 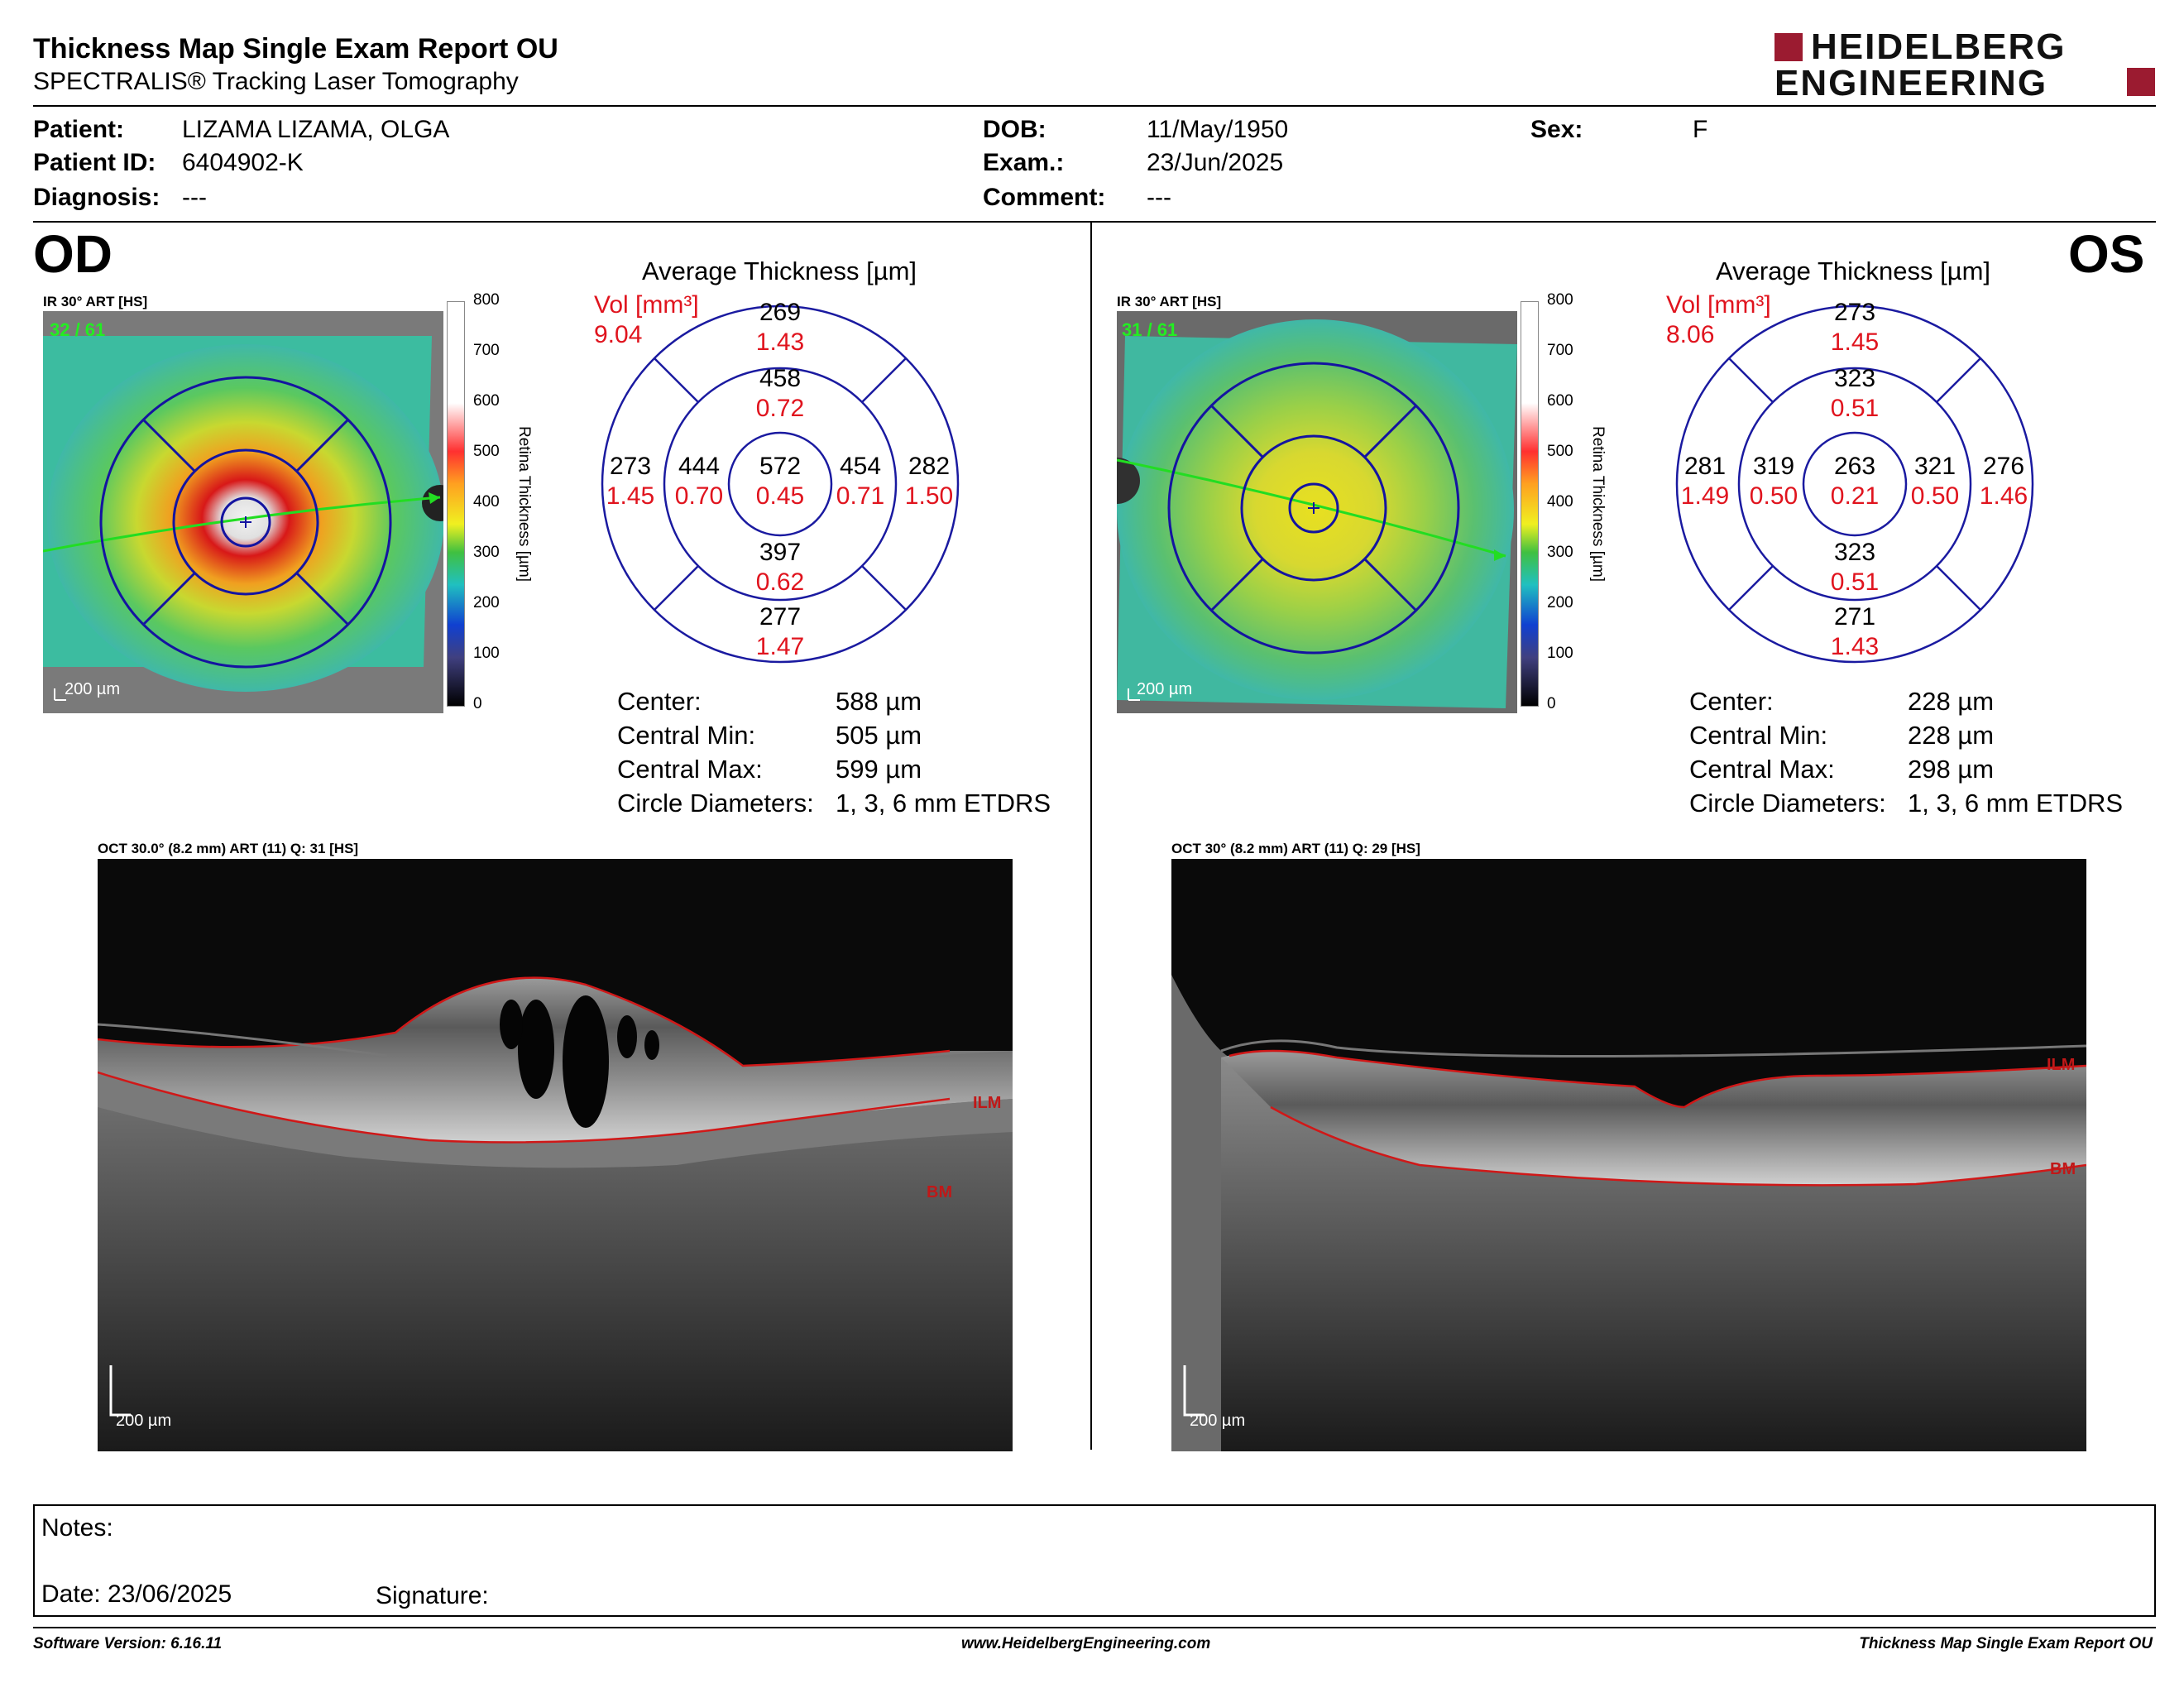 What do you see at coordinates (1215, 162) in the screenshot?
I see `exam-value: 23/Jun/2025` at bounding box center [1215, 162].